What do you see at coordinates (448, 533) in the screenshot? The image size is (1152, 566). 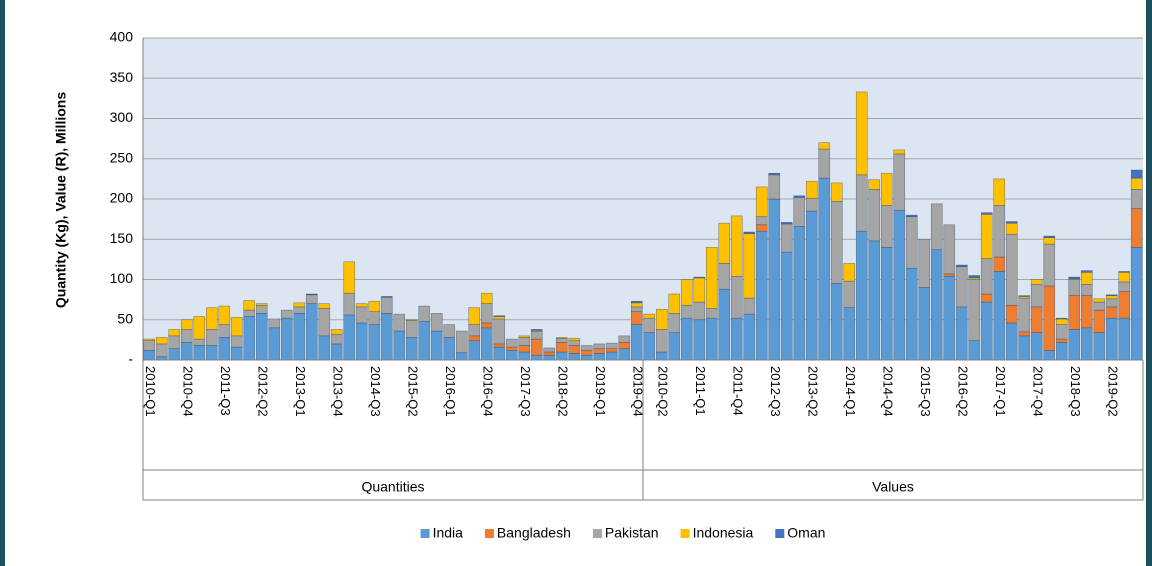 I see `legend-label: India` at bounding box center [448, 533].